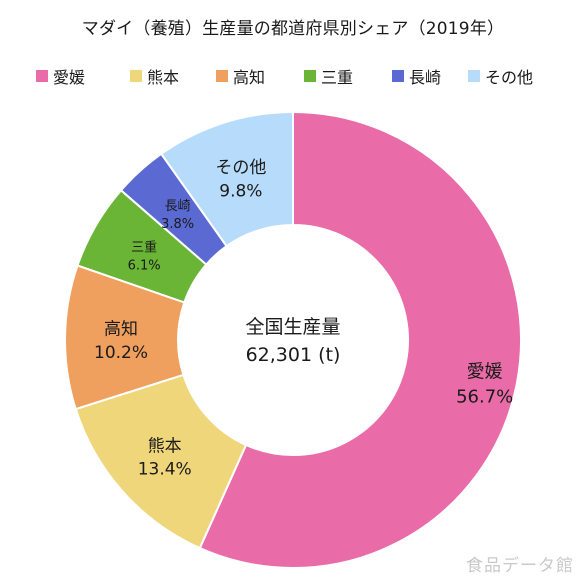 This screenshot has height=586, width=586. I want to click on legend: 愛媛 熊本 高知 三重 長崎 その他, so click(306, 76).